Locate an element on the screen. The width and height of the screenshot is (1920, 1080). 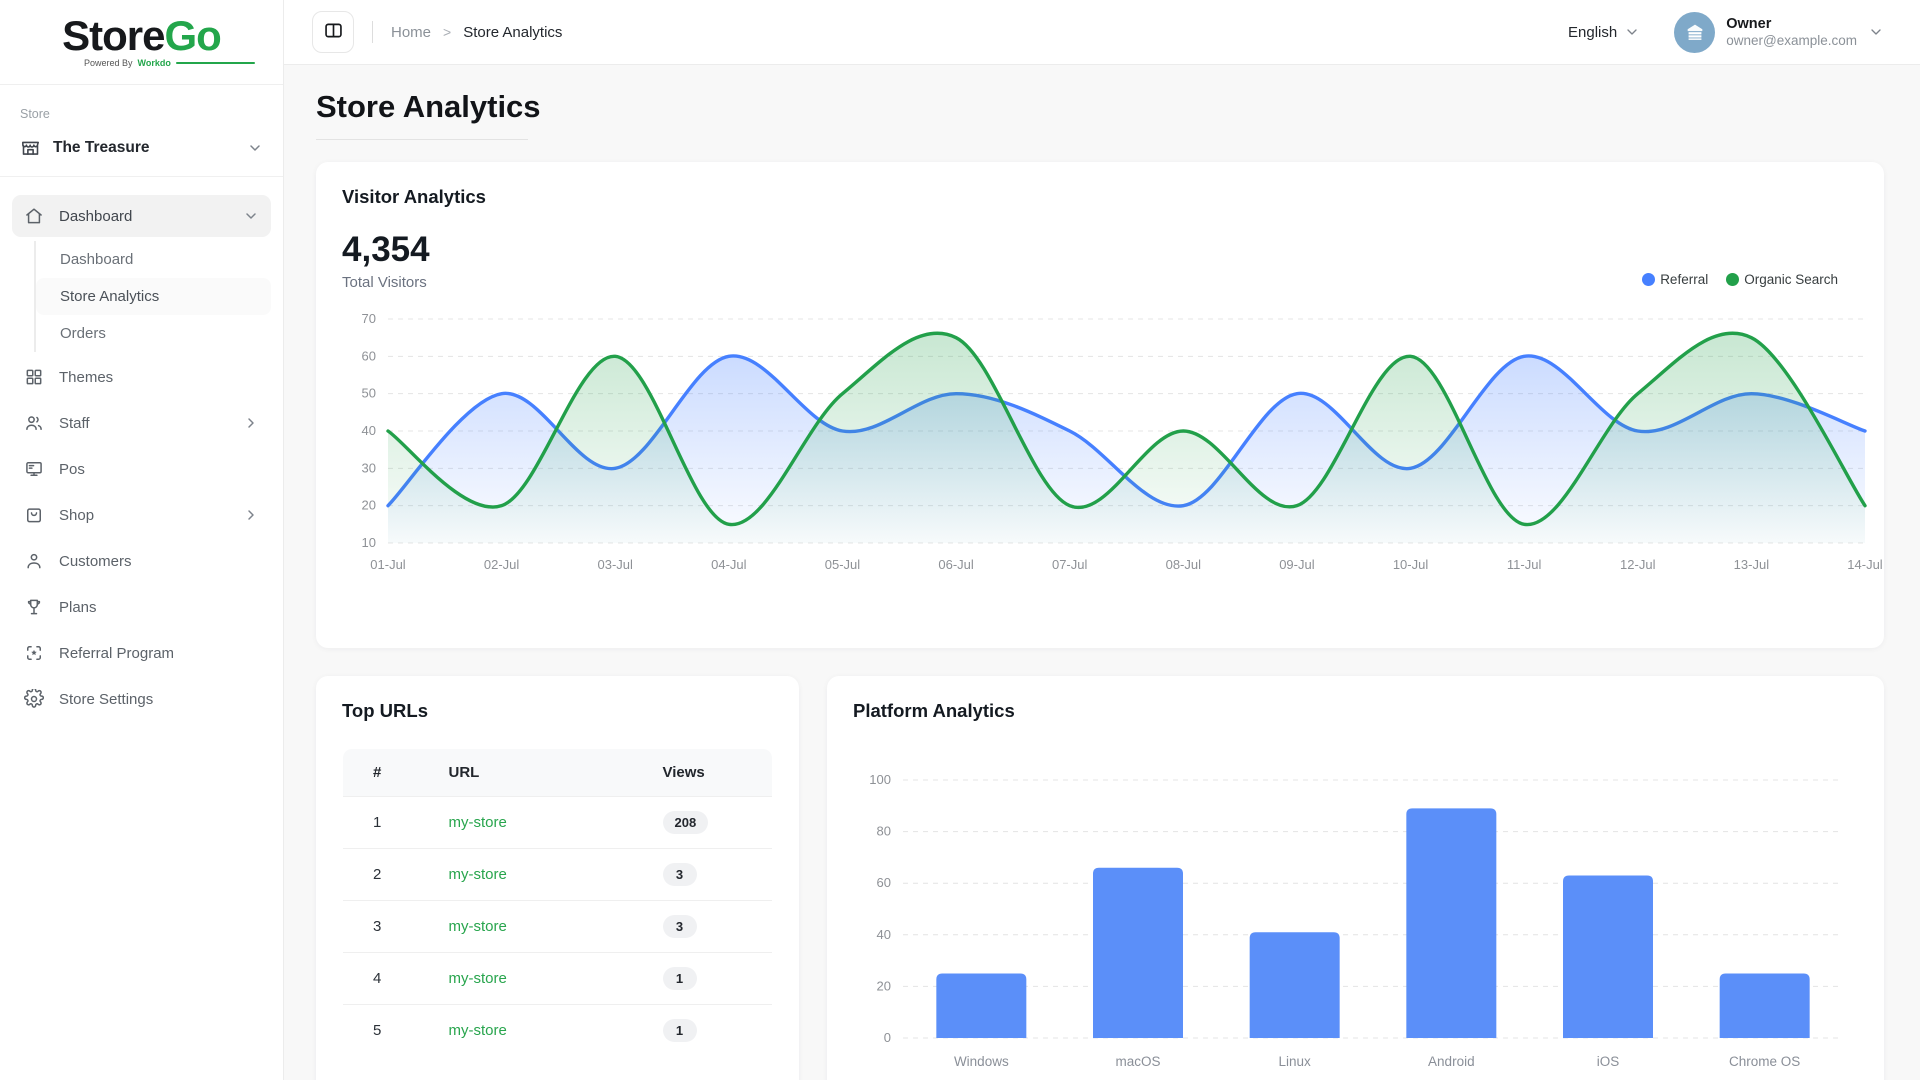
svg-text: 14-Jul is located at coordinates (1865, 564).